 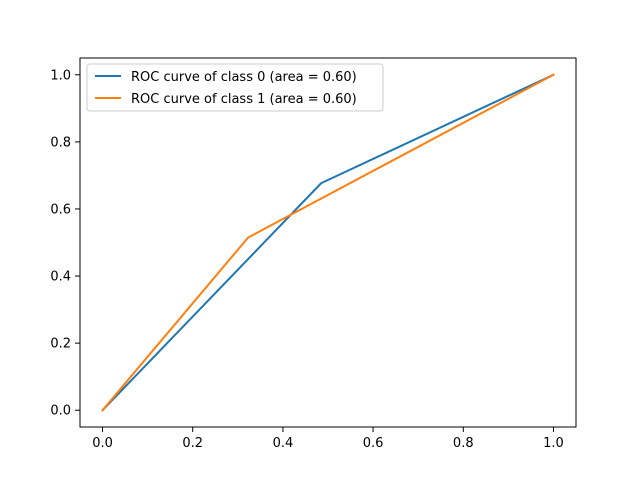 What do you see at coordinates (60, 209) in the screenshot?
I see `y-tick-label: 0.6` at bounding box center [60, 209].